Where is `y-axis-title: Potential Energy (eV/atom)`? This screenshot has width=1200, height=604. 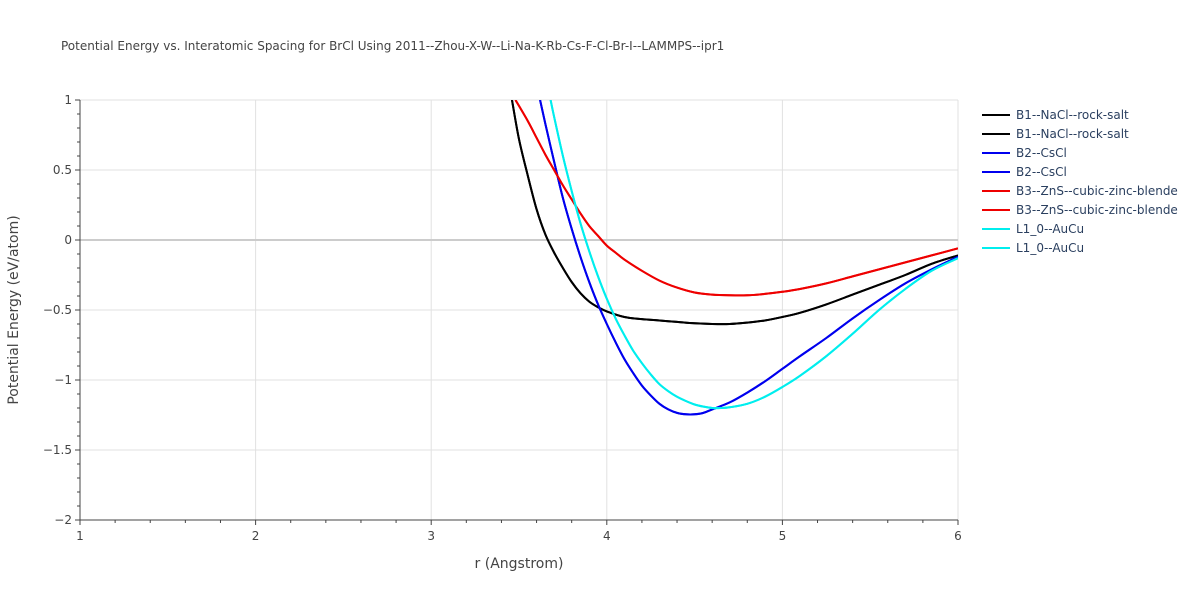 y-axis-title: Potential Energy (eV/atom) is located at coordinates (14, 309).